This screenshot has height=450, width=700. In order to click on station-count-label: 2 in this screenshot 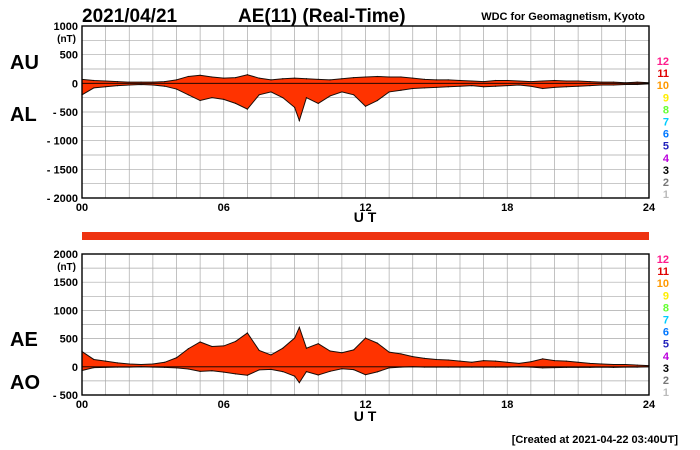, I will do `click(666, 183)`.